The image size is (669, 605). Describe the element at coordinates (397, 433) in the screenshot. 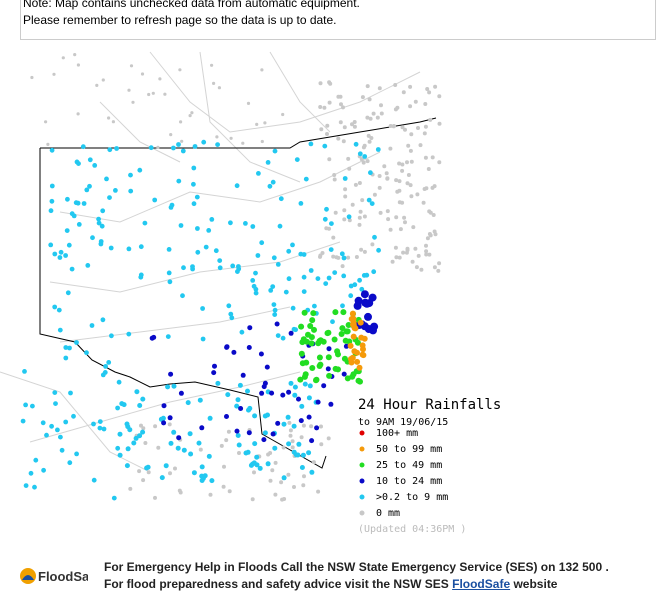

I see `legend-label: 100+ mm` at that location.